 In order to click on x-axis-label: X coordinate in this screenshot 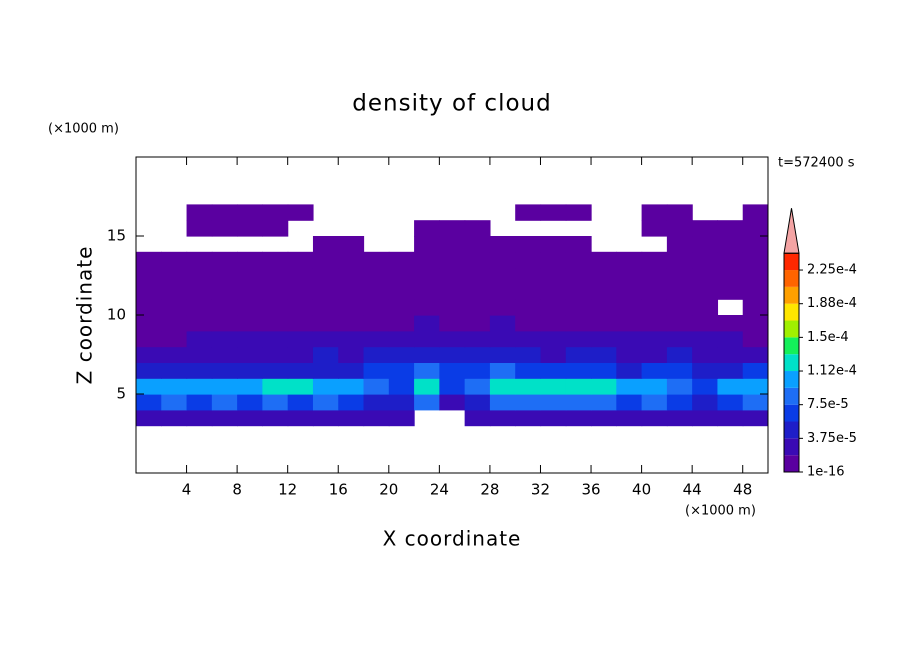, I will do `click(452, 539)`.